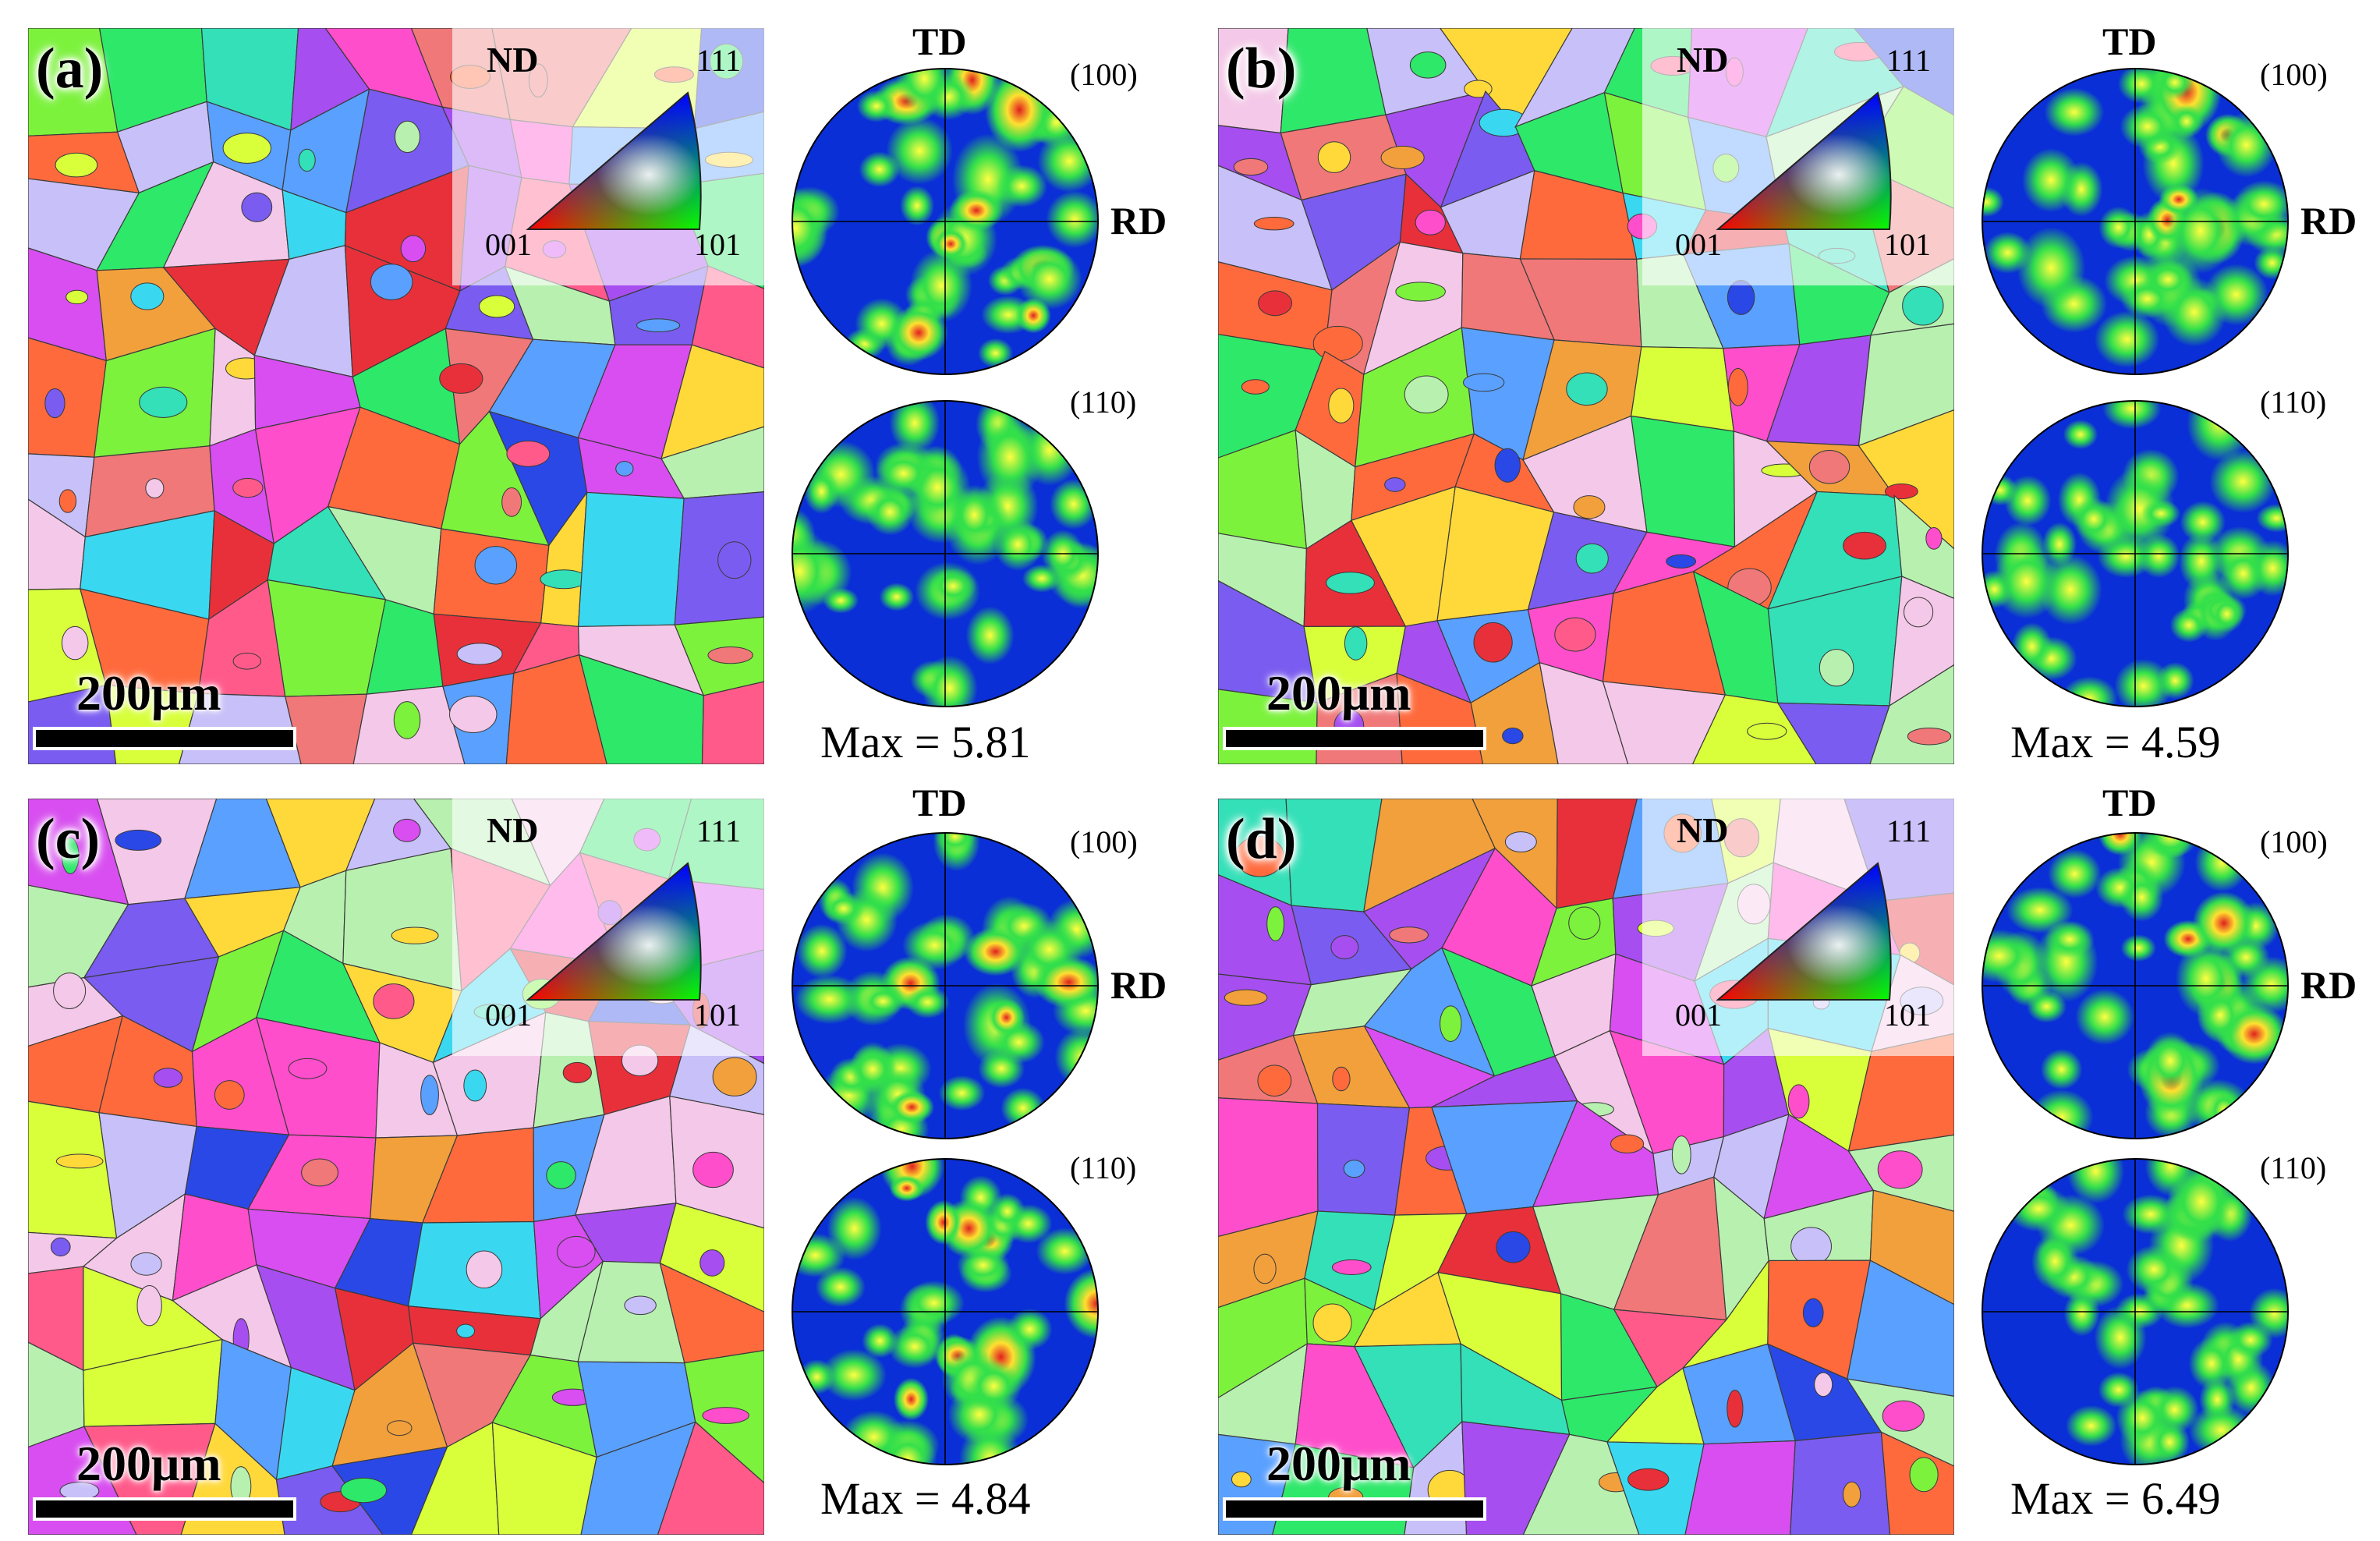  Describe the element at coordinates (164, 738) in the screenshot. I see `scale-bar` at that location.